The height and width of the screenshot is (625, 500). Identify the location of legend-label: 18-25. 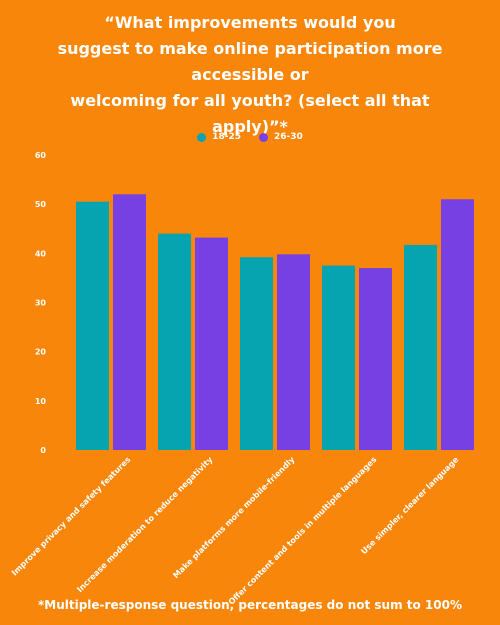
(226, 137).